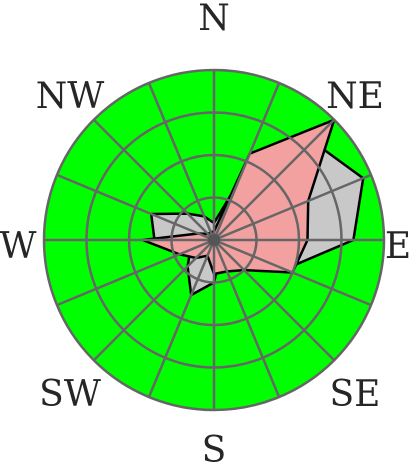  Describe the element at coordinates (70, 96) in the screenshot. I see `direction-label-nw: NW` at that location.